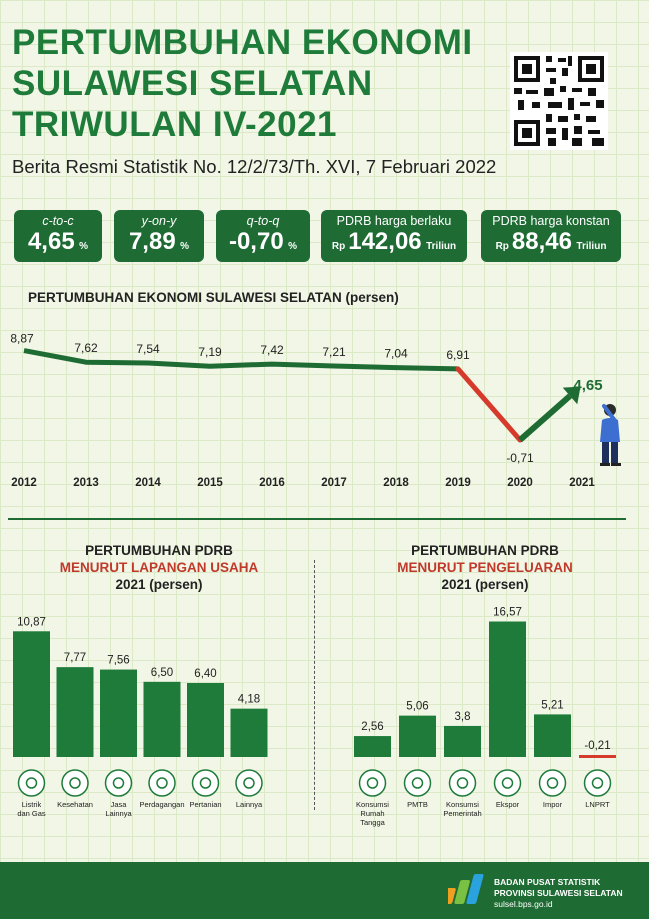 The image size is (649, 919). Describe the element at coordinates (205, 674) in the screenshot. I see `lapangan-value-label-4: 6,40` at that location.